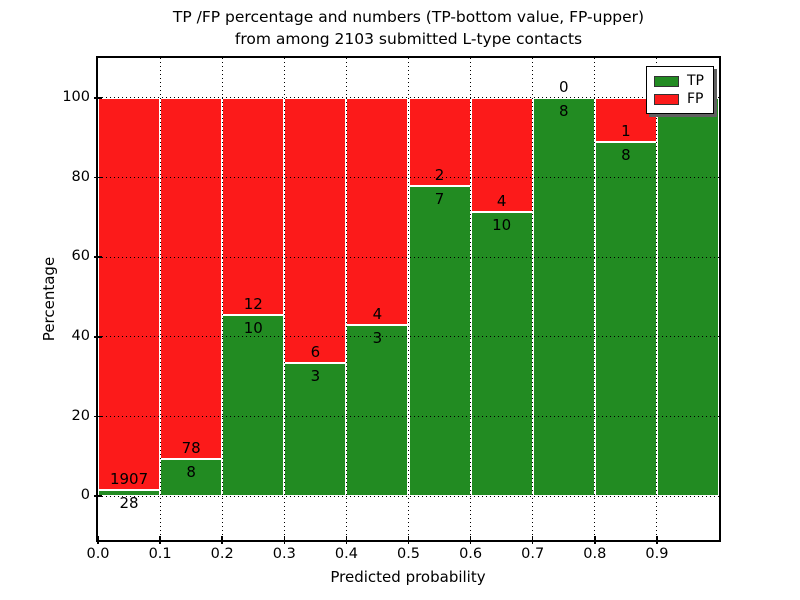 The image size is (800, 600). What do you see at coordinates (191, 278) in the screenshot?
I see `bar-fp-0.1-0.2` at bounding box center [191, 278].